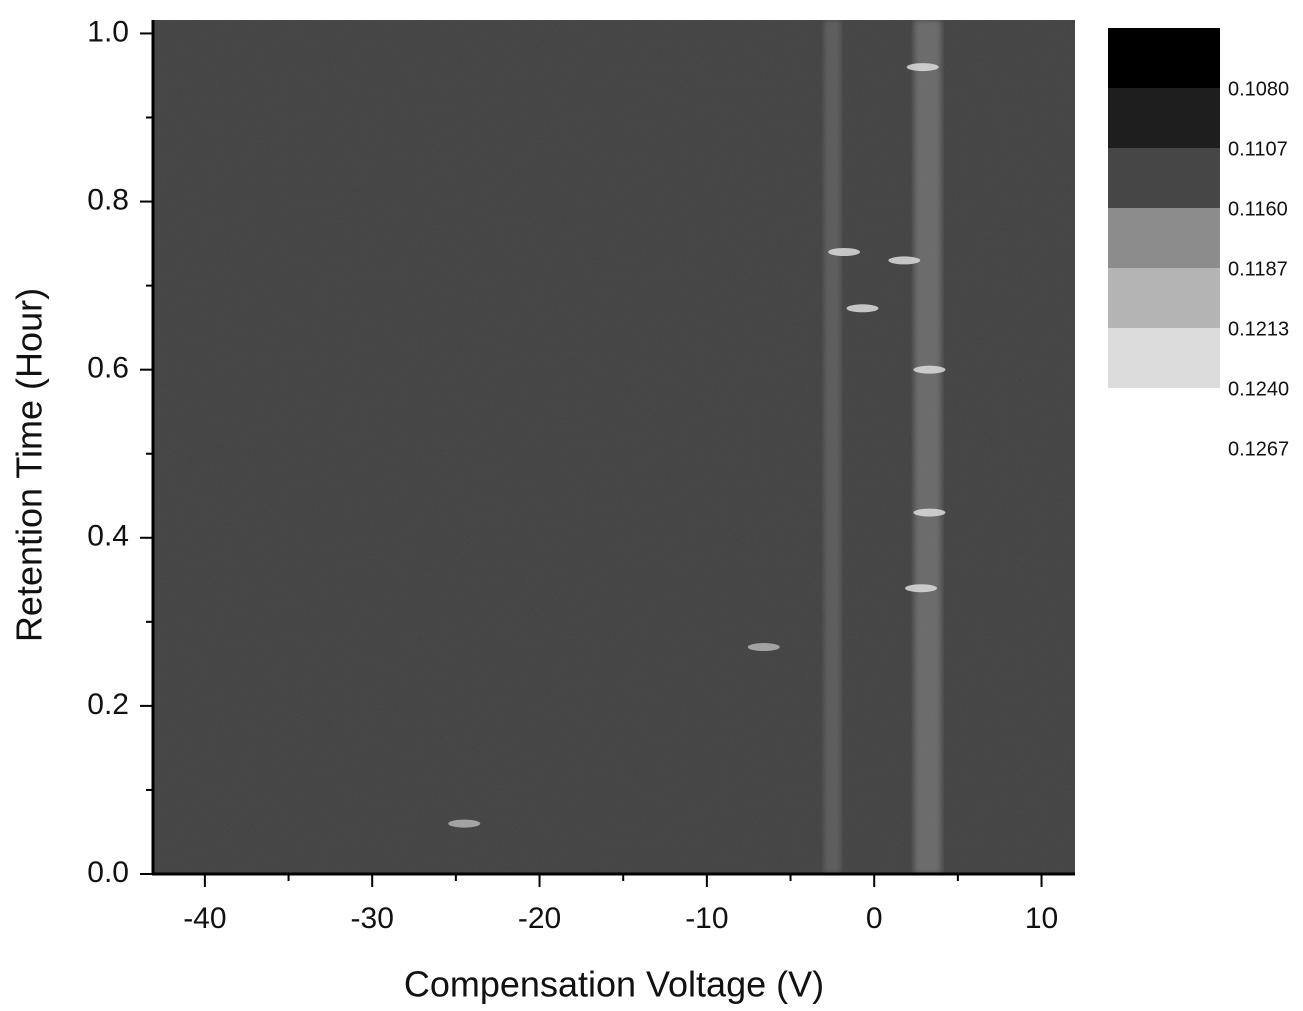  Describe the element at coordinates (1041, 918) in the screenshot. I see `x-tick-label: 10` at that location.